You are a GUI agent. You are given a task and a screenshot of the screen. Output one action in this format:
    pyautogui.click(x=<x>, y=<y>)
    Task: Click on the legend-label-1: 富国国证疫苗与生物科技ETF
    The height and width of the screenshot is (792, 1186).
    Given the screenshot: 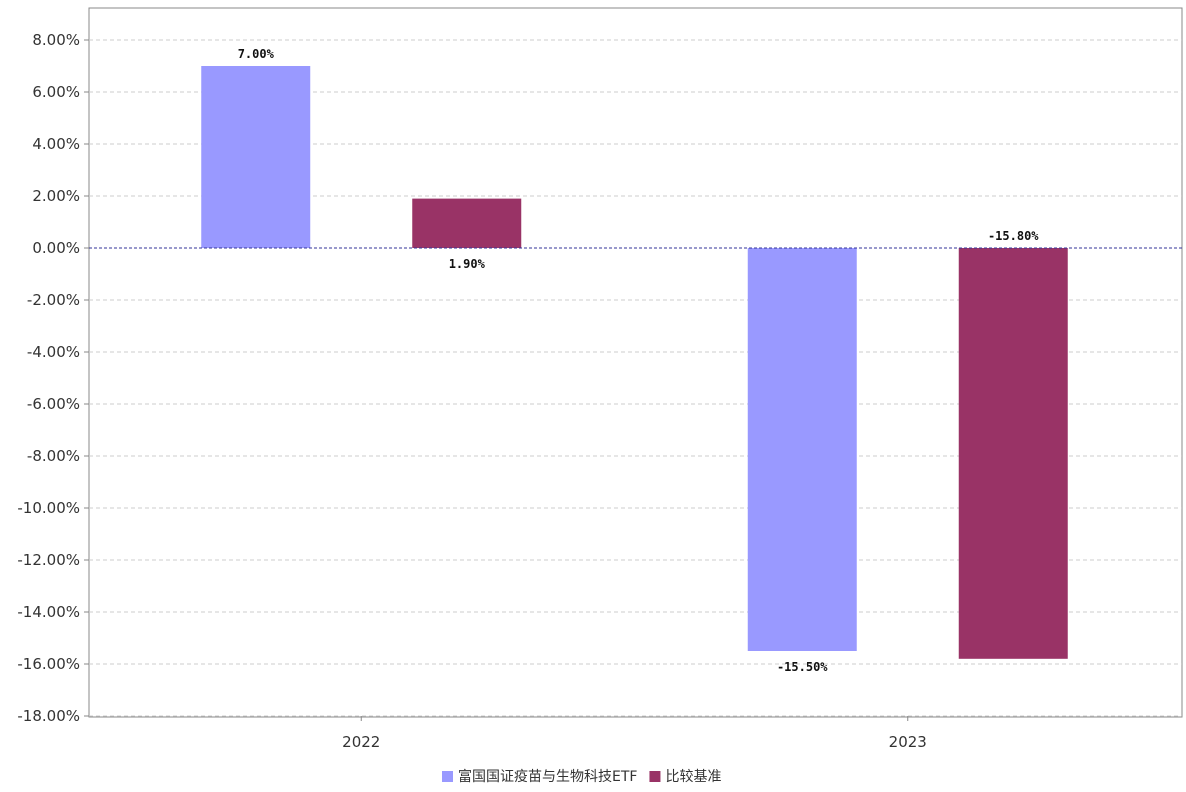 What is the action you would take?
    pyautogui.click(x=547, y=776)
    